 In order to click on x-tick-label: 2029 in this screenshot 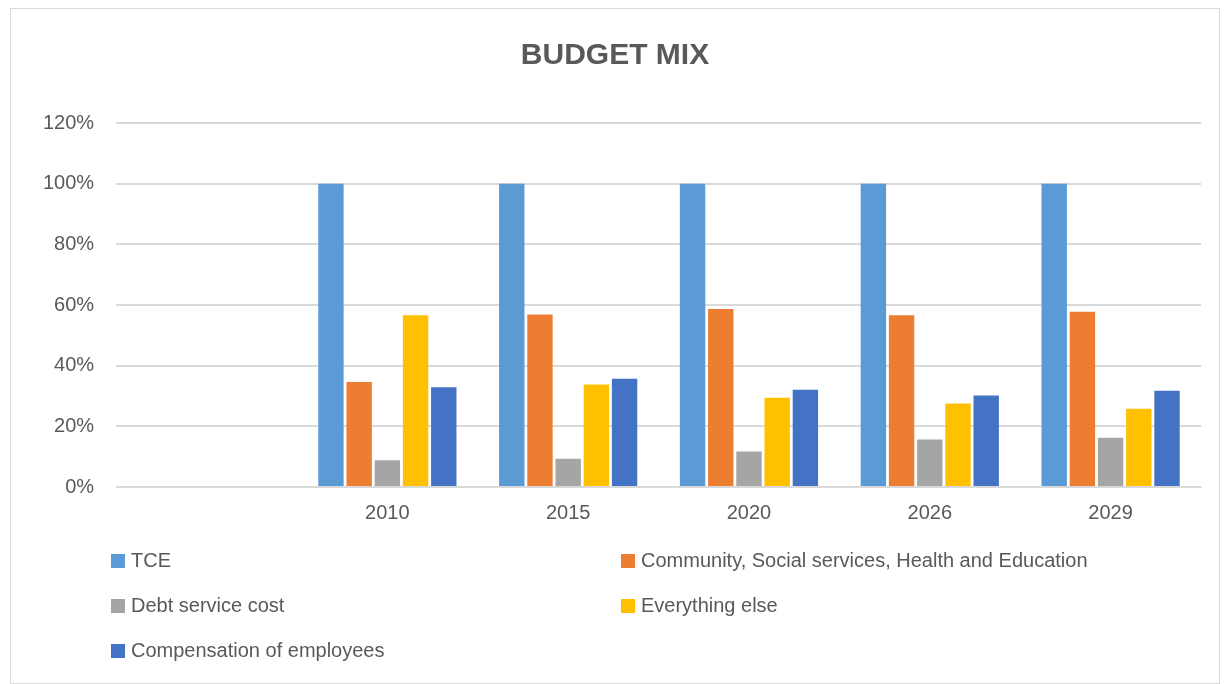, I will do `click(1110, 511)`.